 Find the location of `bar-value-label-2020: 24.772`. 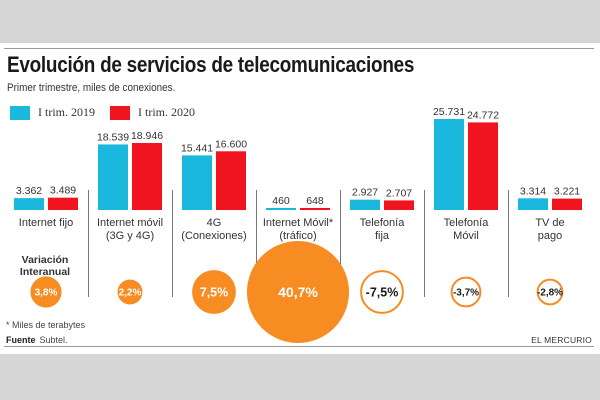

bar-value-label-2020: 24.772 is located at coordinates (483, 115).